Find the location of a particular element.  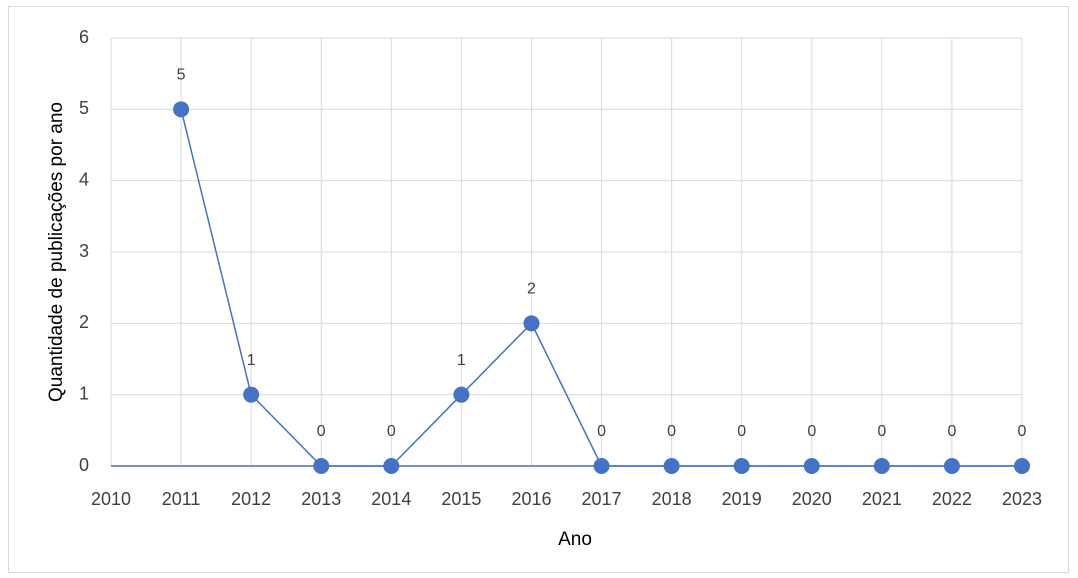

data-label: 5 is located at coordinates (181, 75).